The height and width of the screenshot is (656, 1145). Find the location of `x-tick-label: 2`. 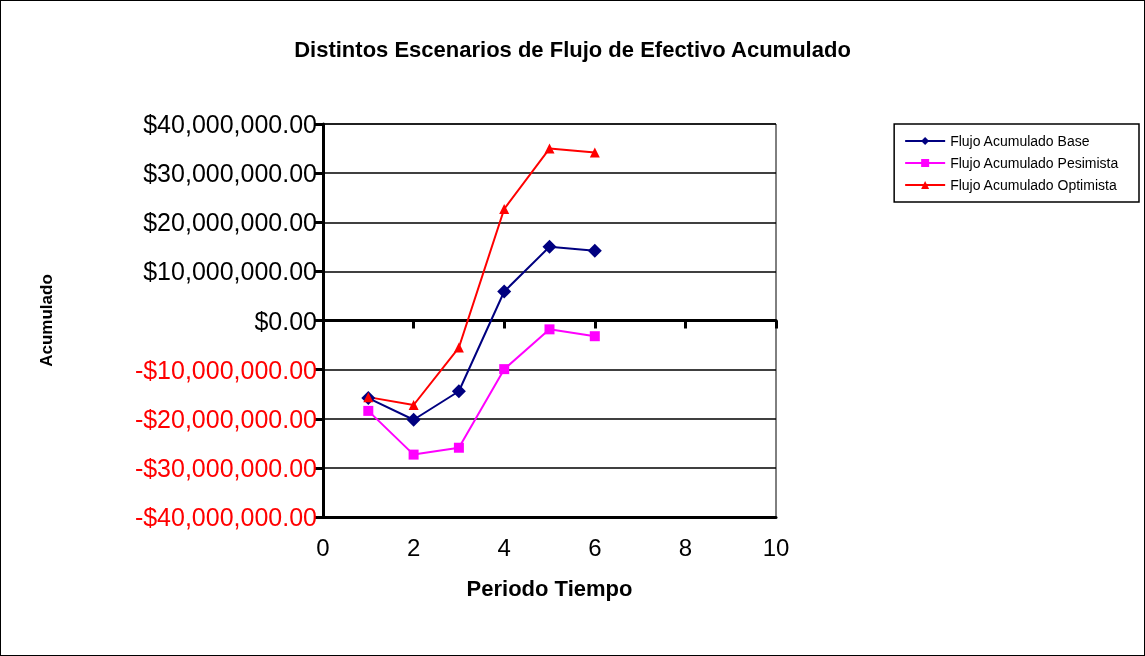

x-tick-label: 2 is located at coordinates (413, 547).